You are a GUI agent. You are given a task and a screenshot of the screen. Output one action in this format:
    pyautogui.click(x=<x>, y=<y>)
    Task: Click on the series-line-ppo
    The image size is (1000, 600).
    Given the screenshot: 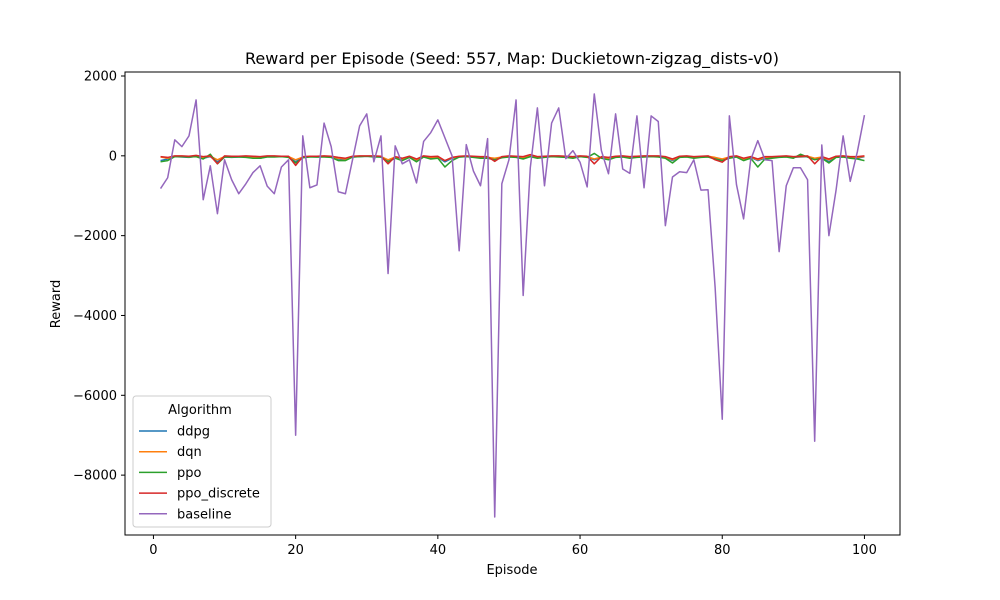 What is the action you would take?
    pyautogui.click(x=512, y=160)
    